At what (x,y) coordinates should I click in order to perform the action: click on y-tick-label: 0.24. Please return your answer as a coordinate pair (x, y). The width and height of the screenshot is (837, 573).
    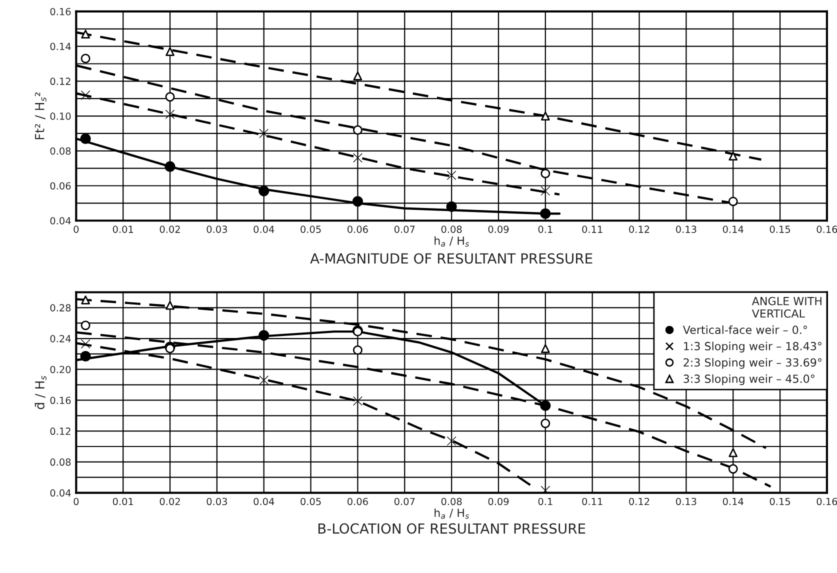
    Looking at the image, I should click on (60, 338).